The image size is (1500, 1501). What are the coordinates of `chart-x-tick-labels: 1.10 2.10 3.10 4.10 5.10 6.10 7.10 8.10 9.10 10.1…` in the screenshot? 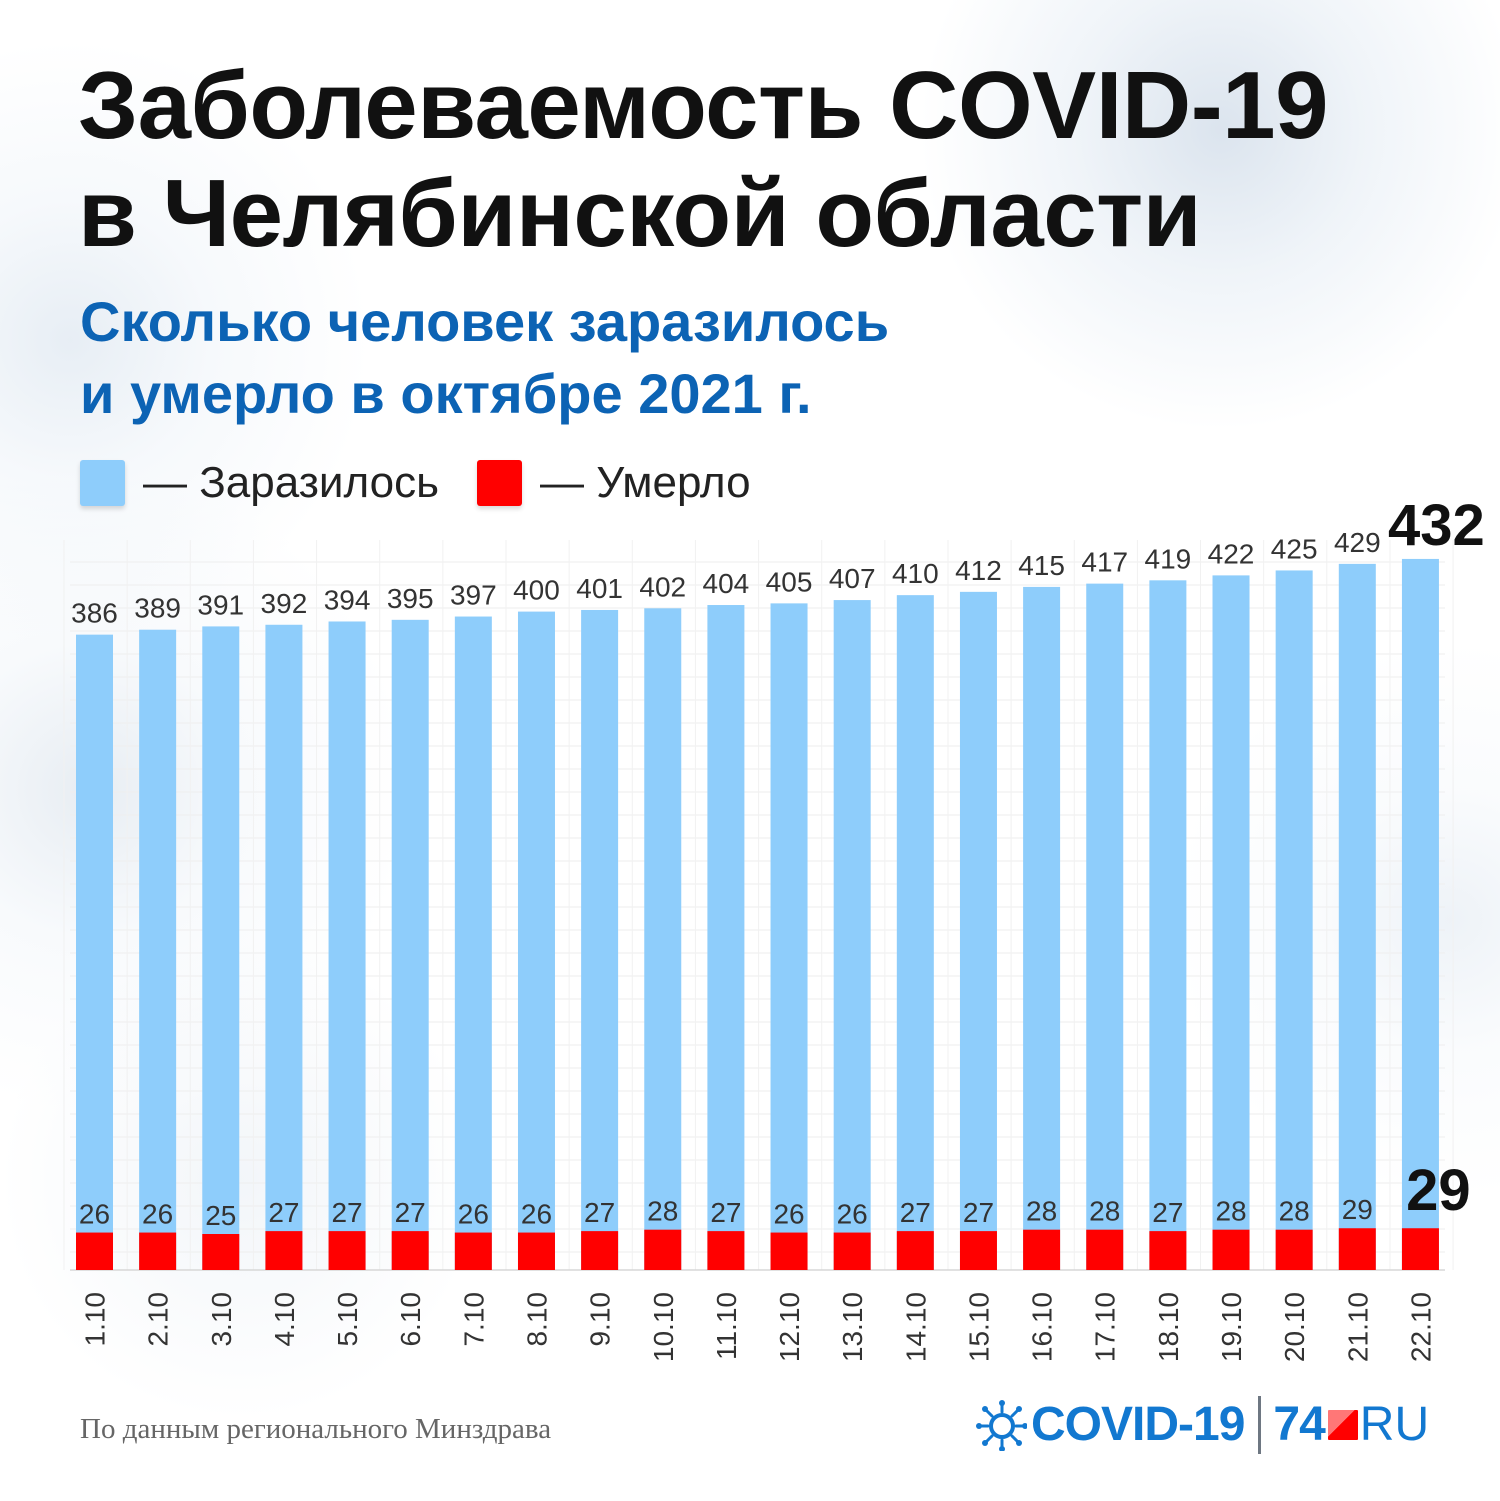 It's located at (758, 1327).